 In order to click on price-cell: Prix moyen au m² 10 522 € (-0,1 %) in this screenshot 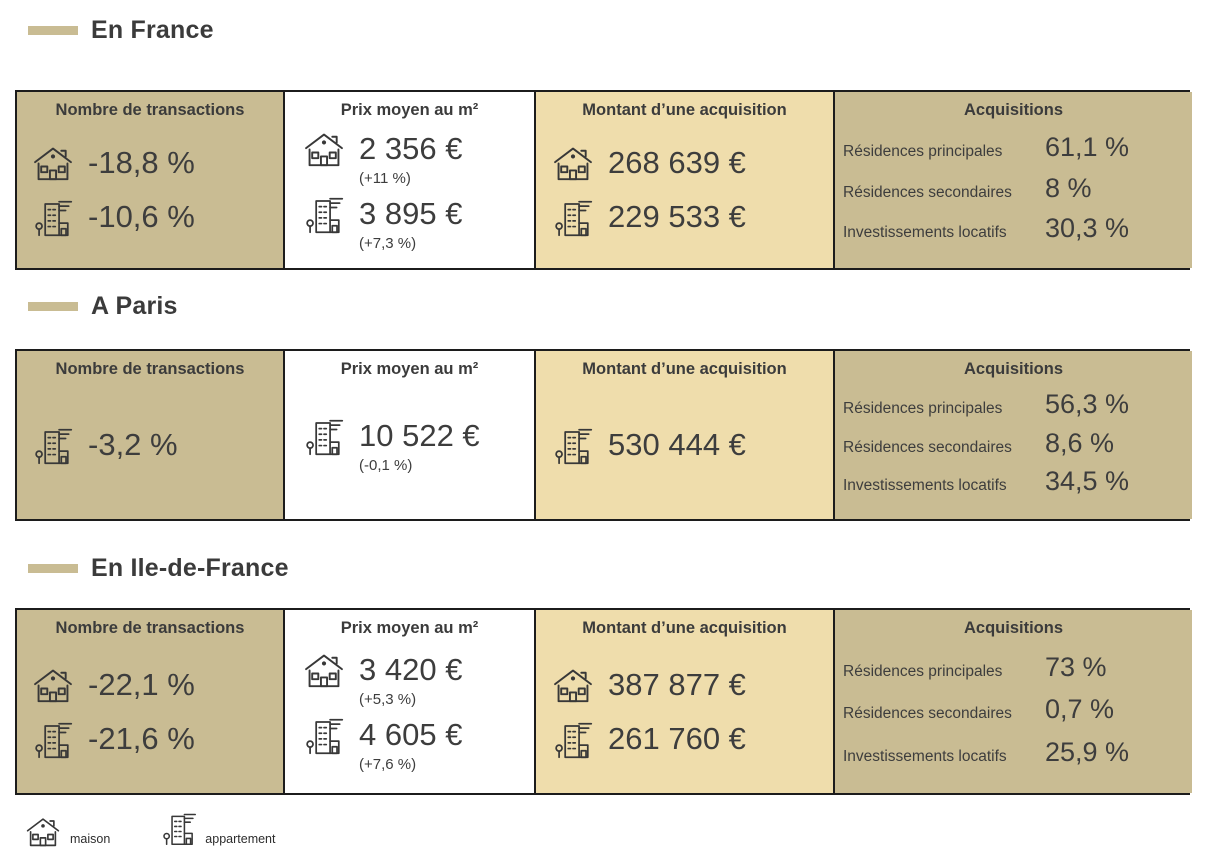, I will do `click(410, 435)`.